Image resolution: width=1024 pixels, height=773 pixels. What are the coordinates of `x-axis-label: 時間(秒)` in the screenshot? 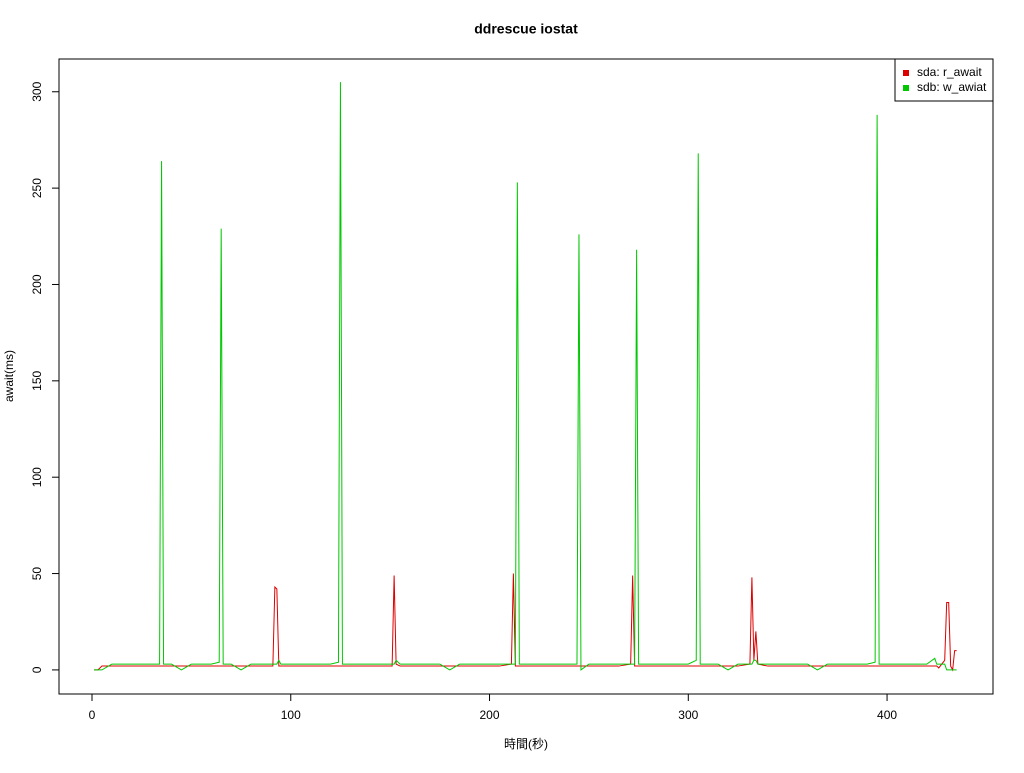 It's located at (526, 744).